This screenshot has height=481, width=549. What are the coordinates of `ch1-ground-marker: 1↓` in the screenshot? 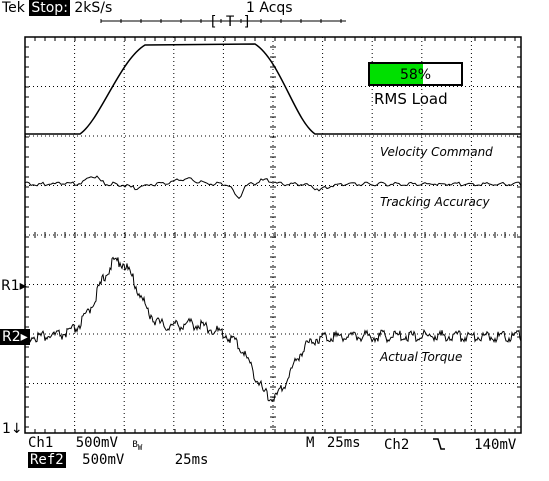 It's located at (12, 429).